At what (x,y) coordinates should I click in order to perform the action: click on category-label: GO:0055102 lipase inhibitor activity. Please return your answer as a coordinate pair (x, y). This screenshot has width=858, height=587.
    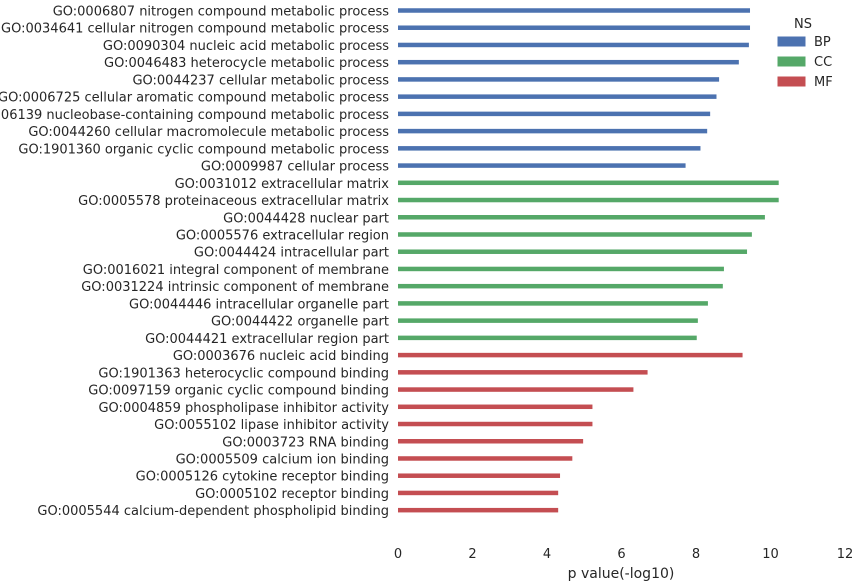
    Looking at the image, I should click on (271, 425).